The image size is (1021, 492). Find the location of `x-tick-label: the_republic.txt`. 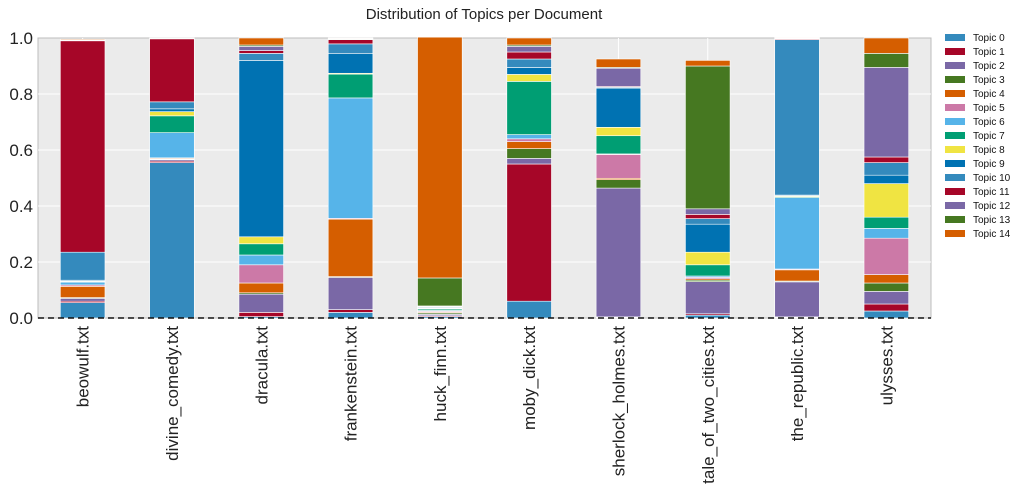

x-tick-label: the_republic.txt is located at coordinates (797, 384).